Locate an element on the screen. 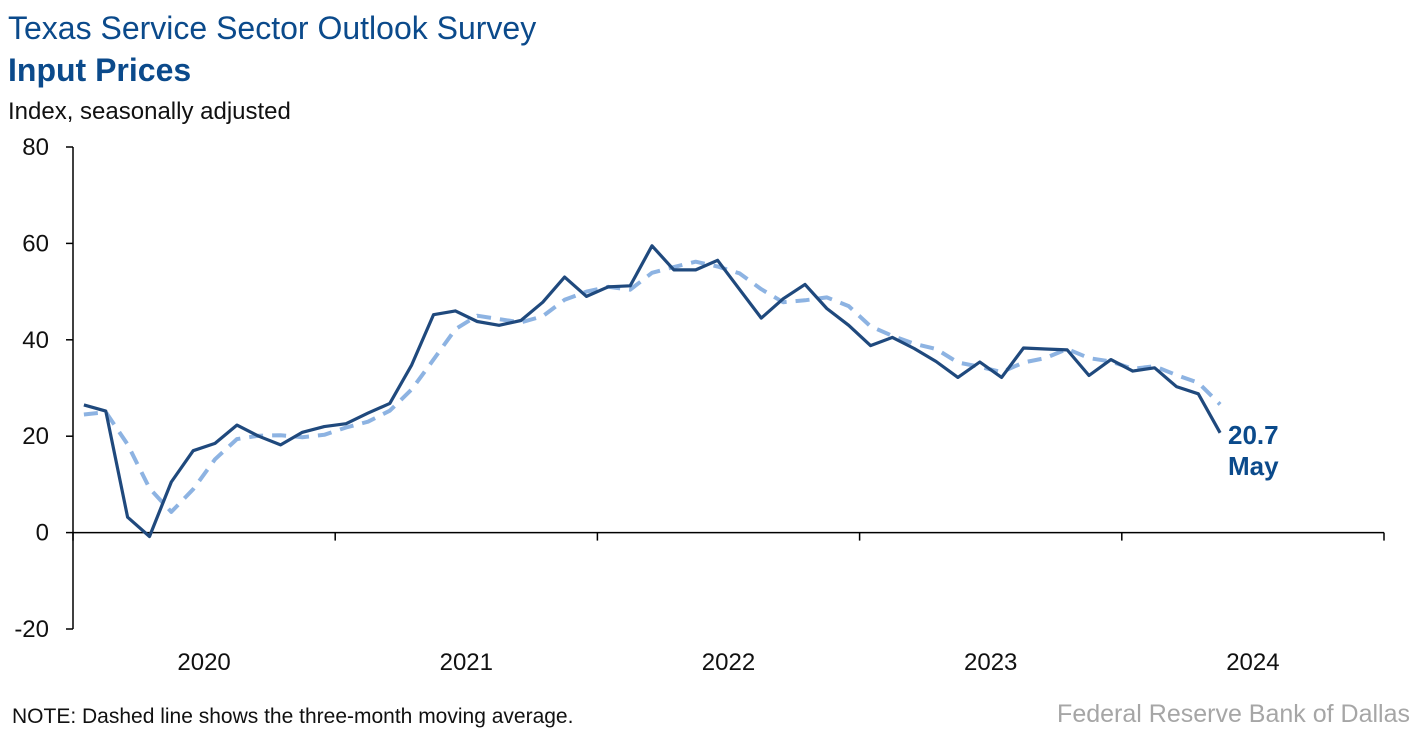  y-axis-label: Index, seasonally adjusted is located at coordinates (149, 111).